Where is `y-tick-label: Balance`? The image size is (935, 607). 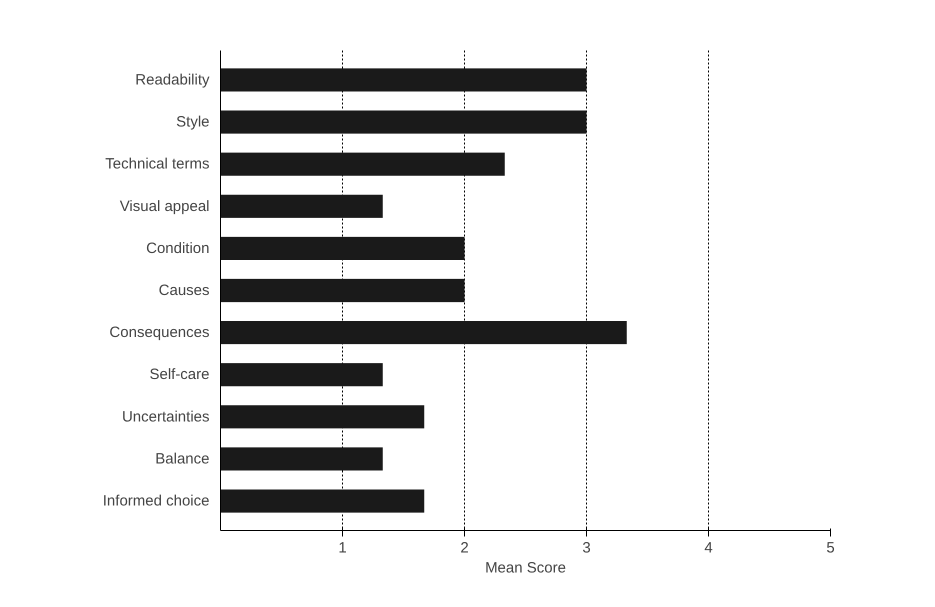 y-tick-label: Balance is located at coordinates (182, 459).